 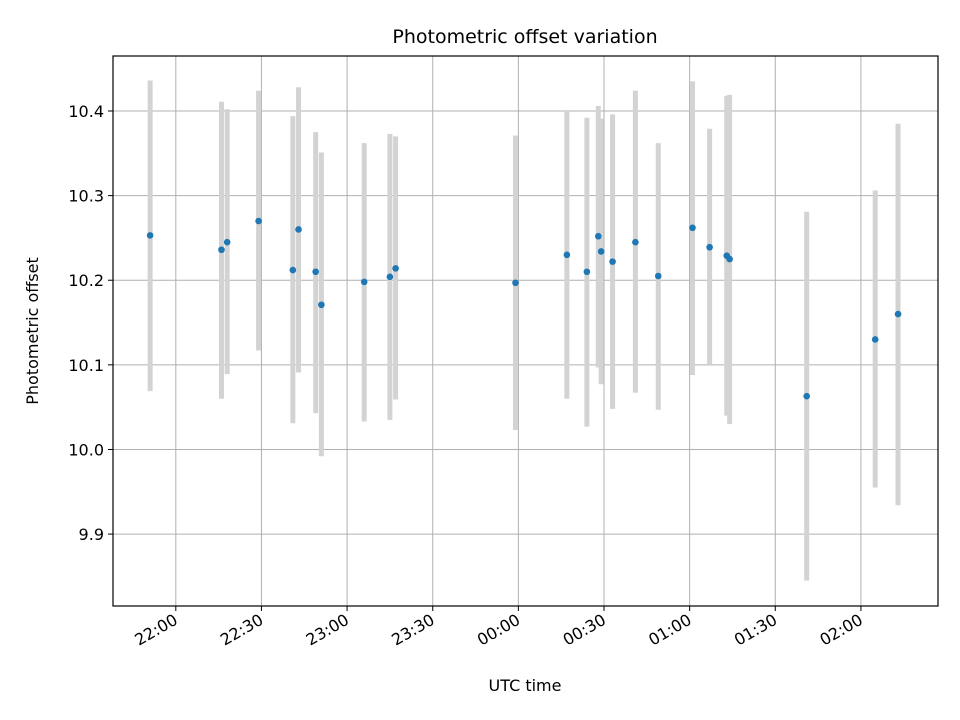 I want to click on y-tick-label: 10.2, so click(x=86, y=280).